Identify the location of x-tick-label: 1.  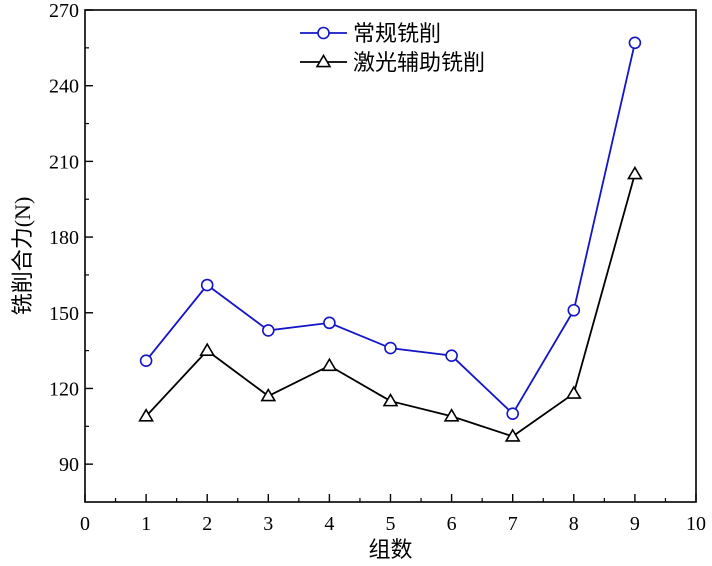
(146, 524).